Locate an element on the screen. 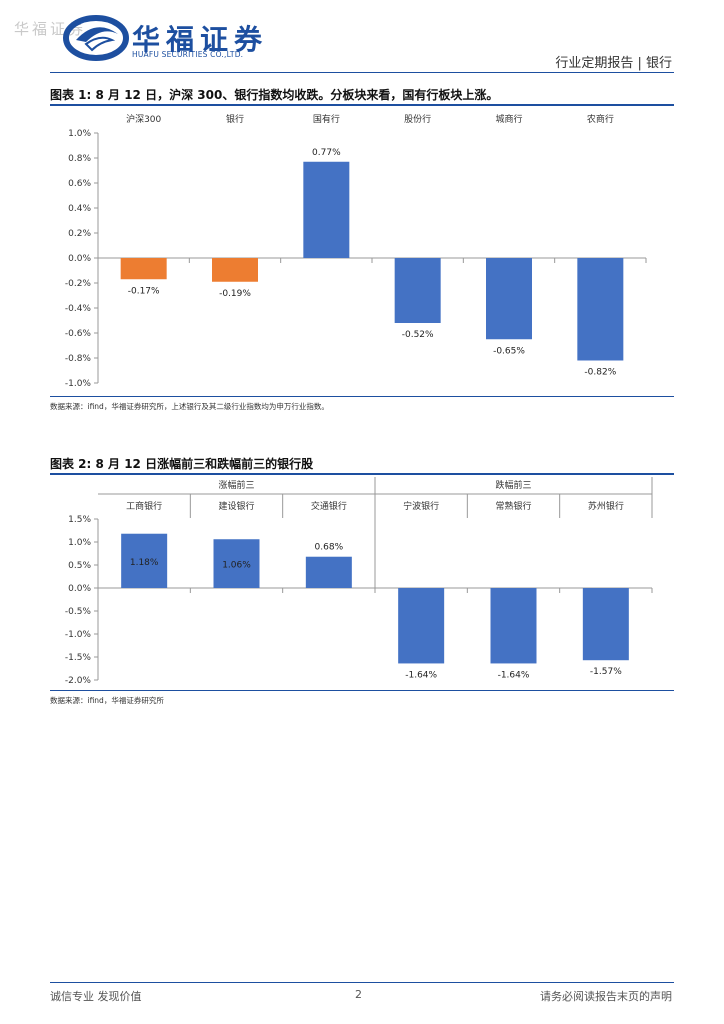 The width and height of the screenshot is (724, 1024). footer-slogan: 诚信专业 发现价值 is located at coordinates (96, 996).